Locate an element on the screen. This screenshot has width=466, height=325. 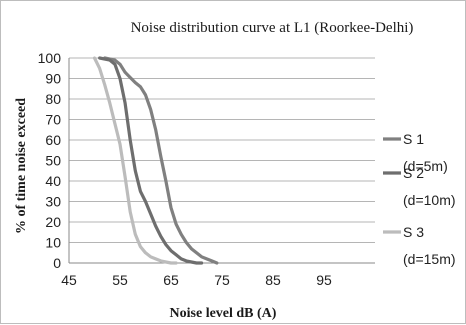
x-tick-labels: 45 55 65 75 85 95 is located at coordinates (196, 280).